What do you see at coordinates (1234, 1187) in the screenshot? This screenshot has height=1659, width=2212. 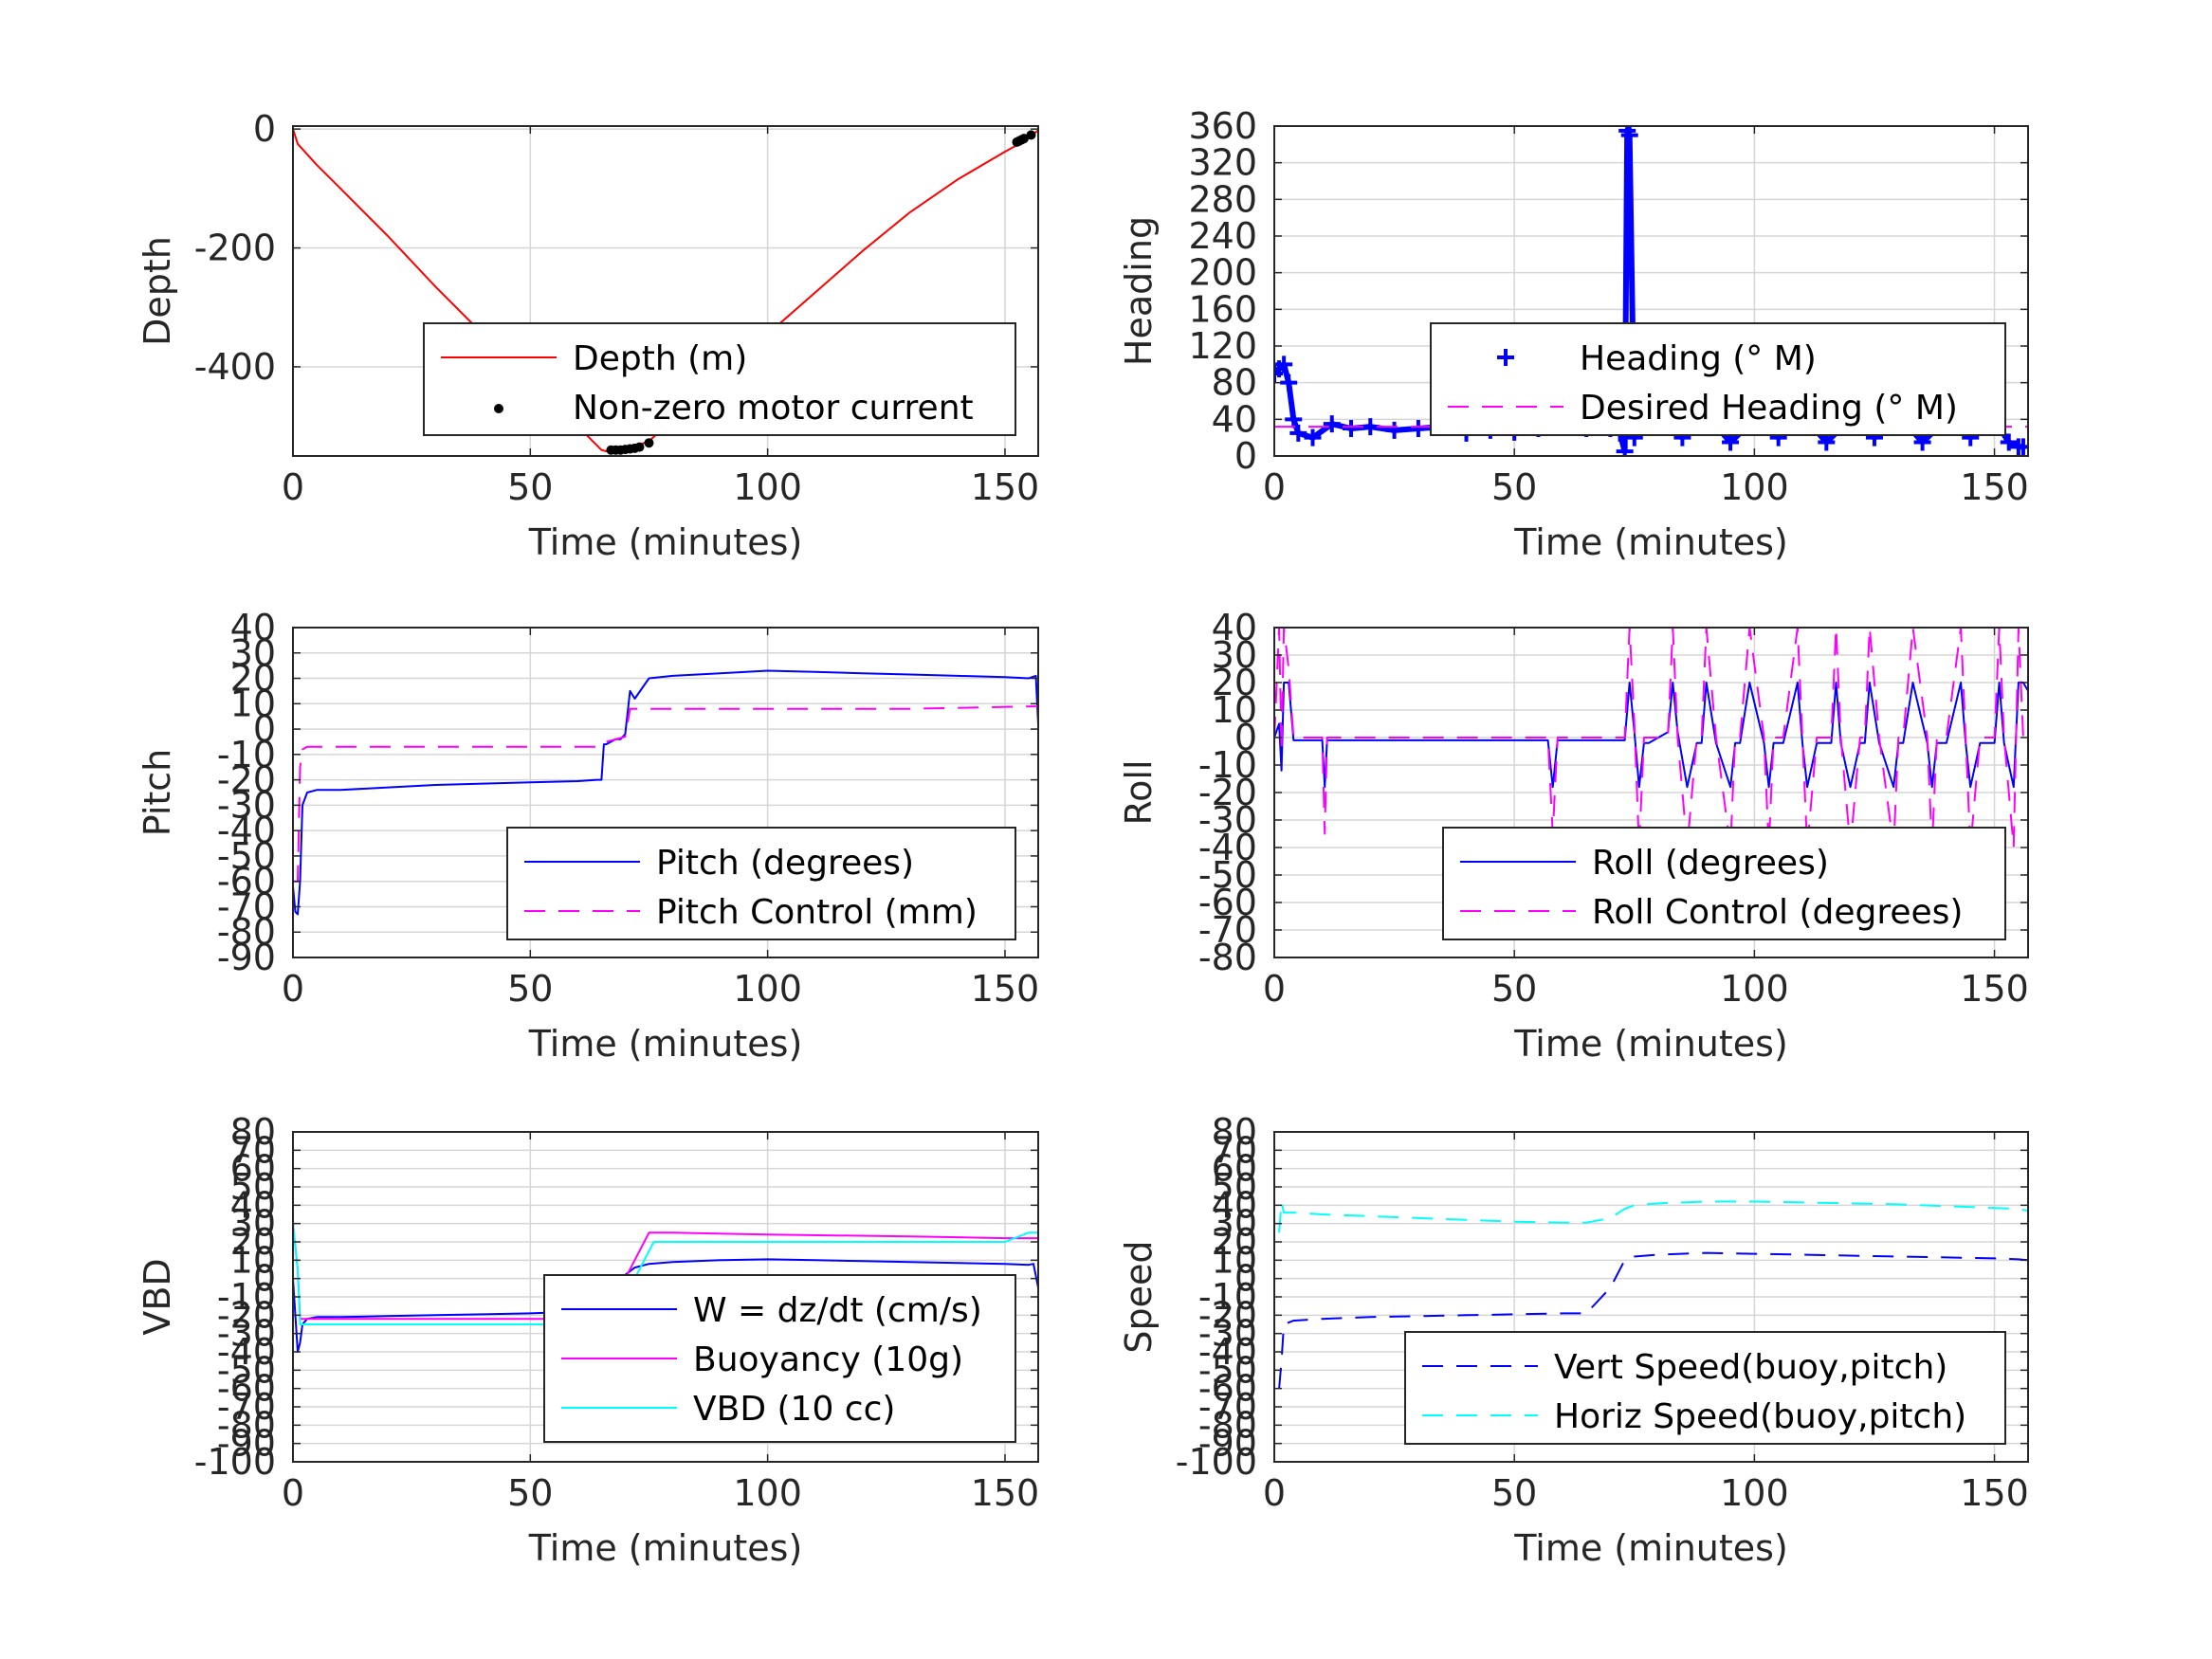 I see `y-tick-label: 50` at bounding box center [1234, 1187].